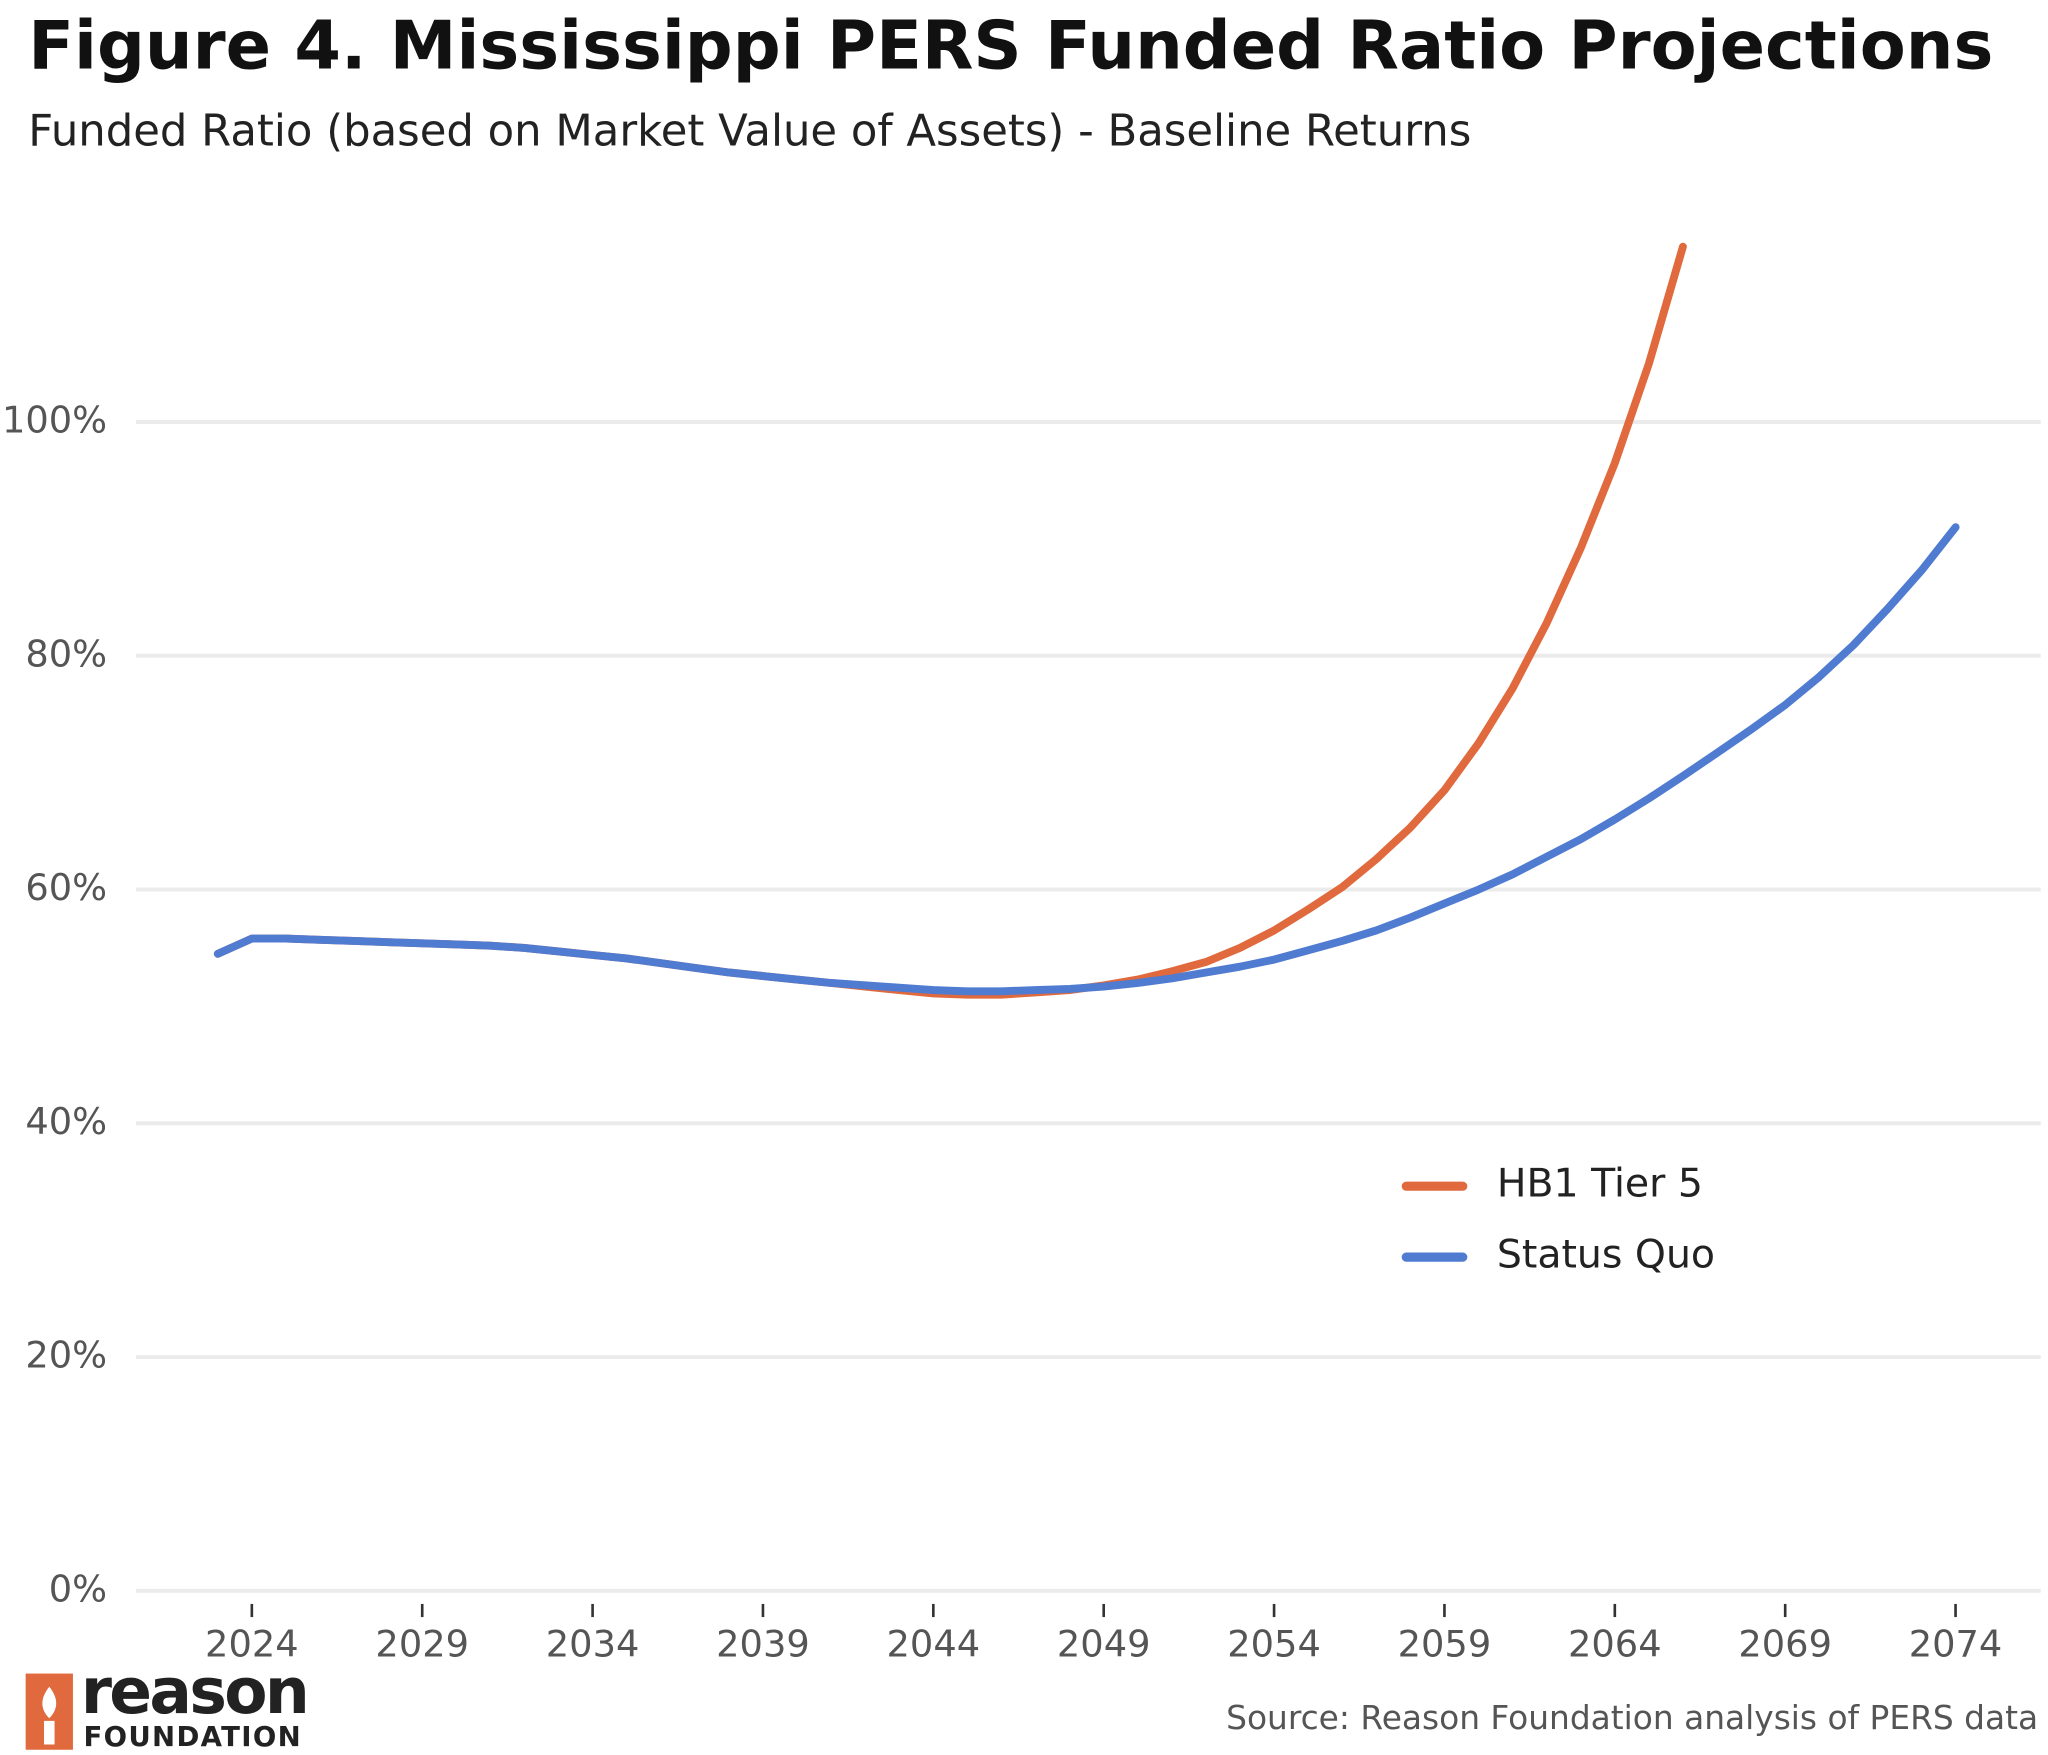 This screenshot has width=2048, height=1755. I want to click on x-tick-label: 2059, so click(1445, 1643).